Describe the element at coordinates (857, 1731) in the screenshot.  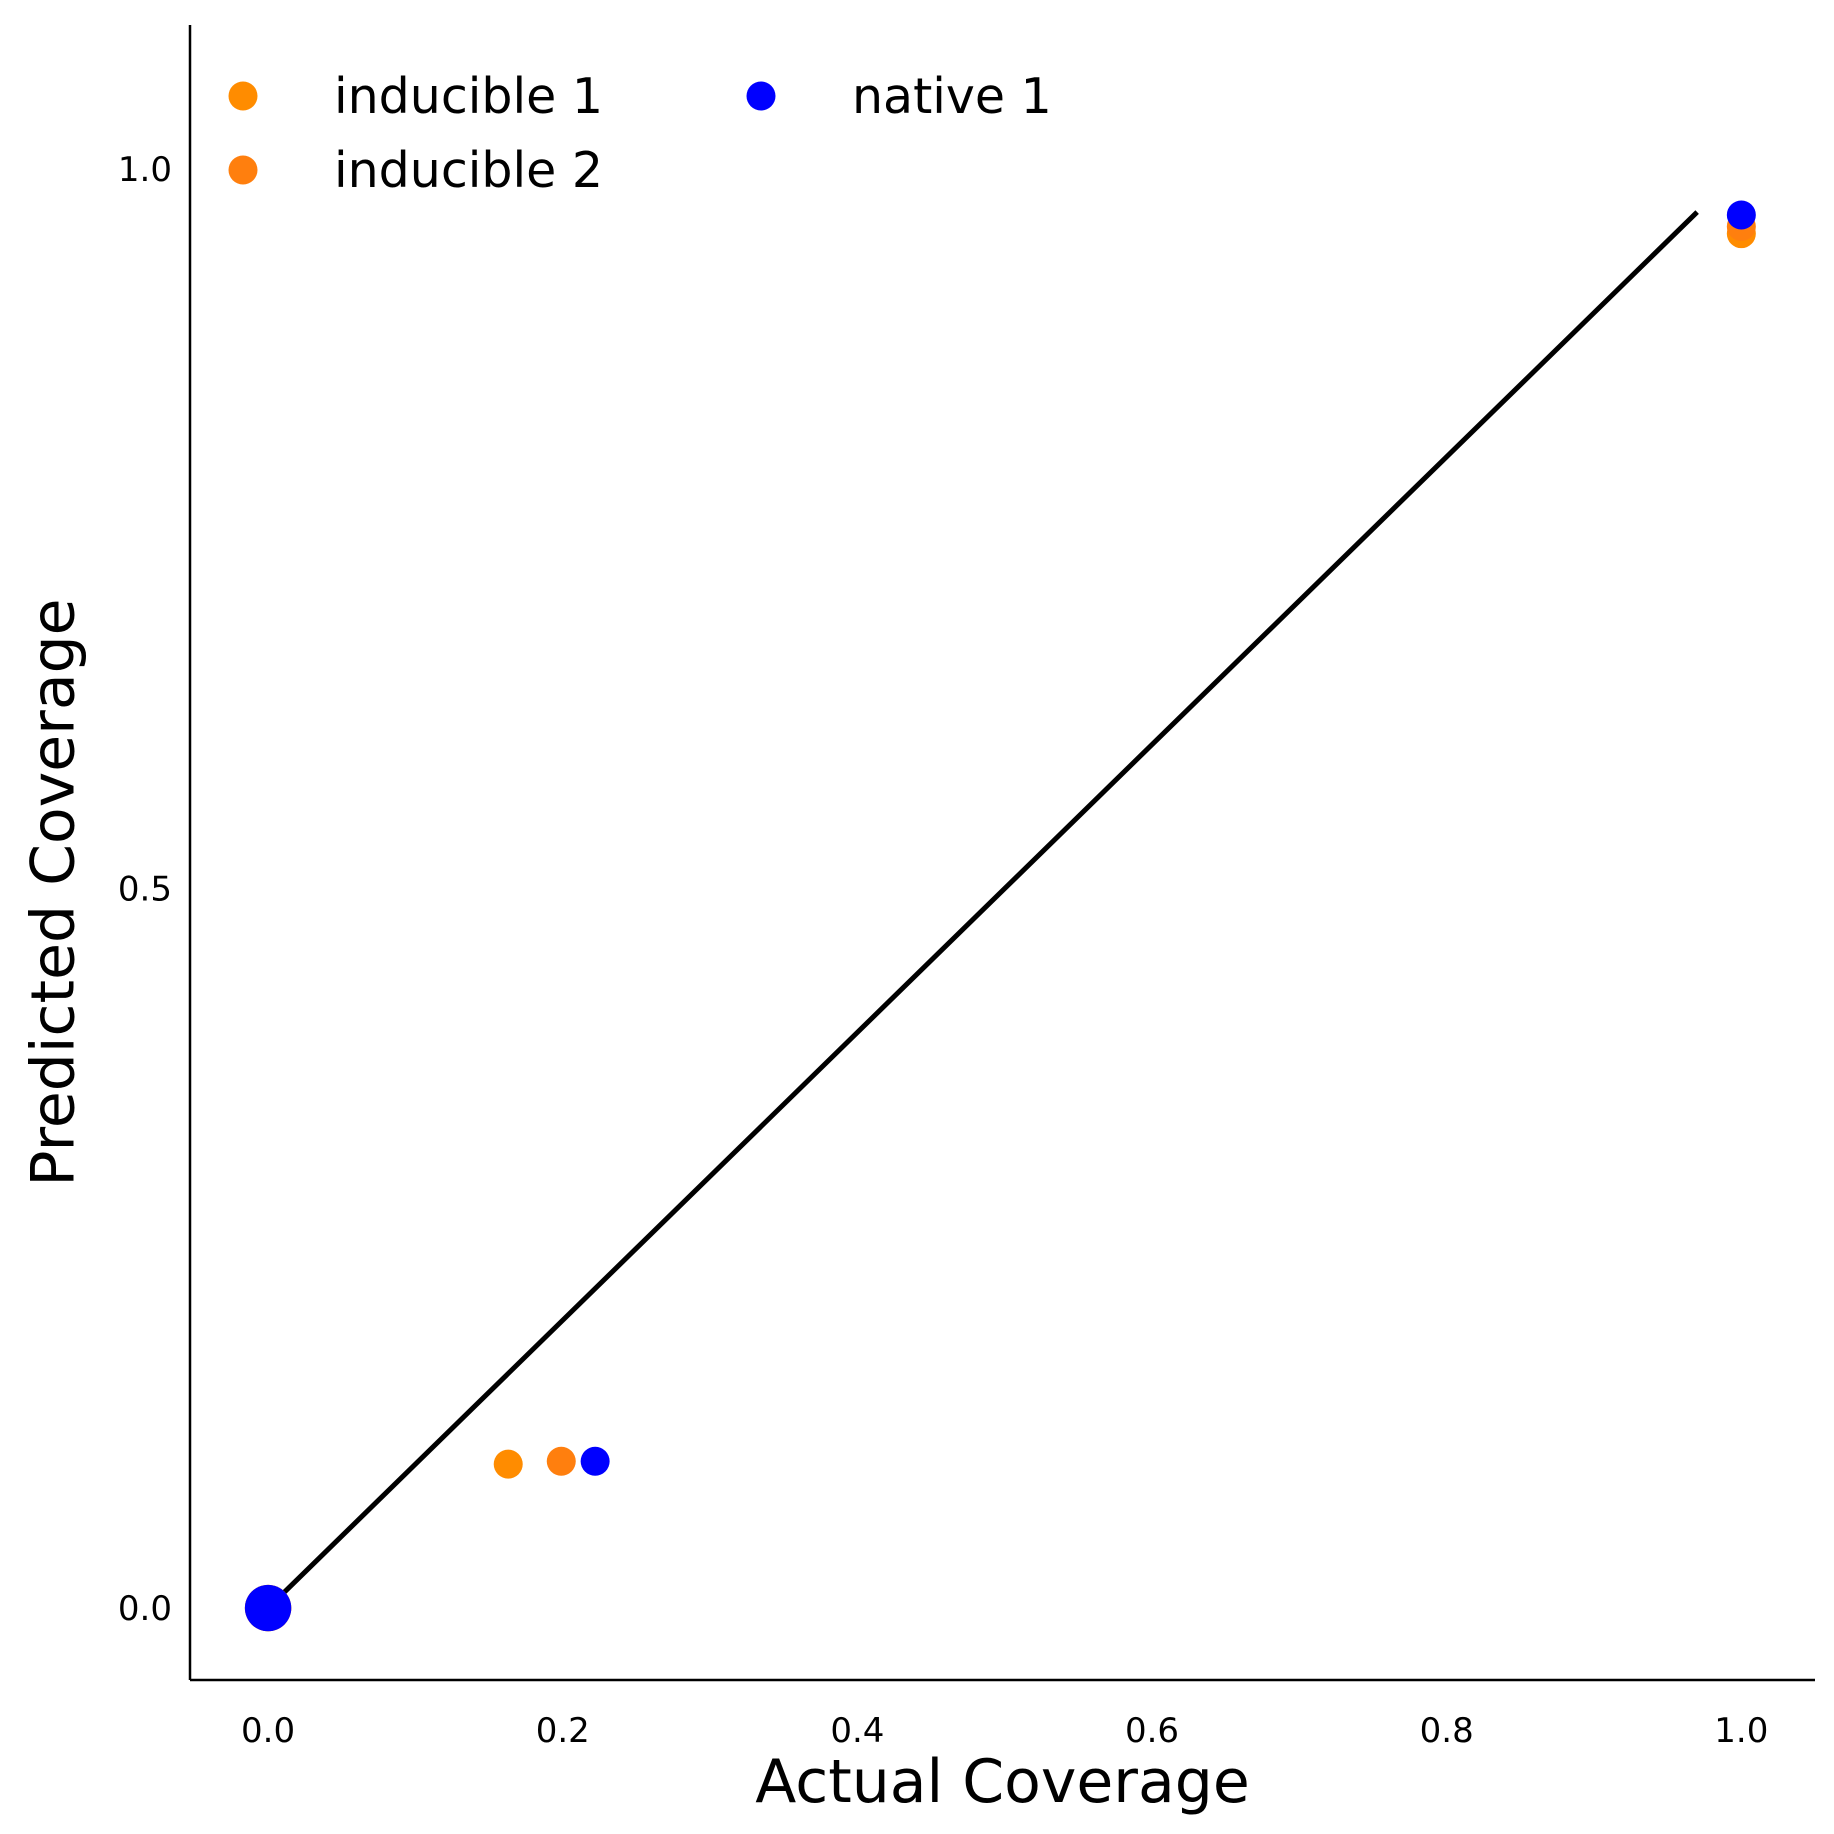
I see `x-tick-label: 0.4` at that location.